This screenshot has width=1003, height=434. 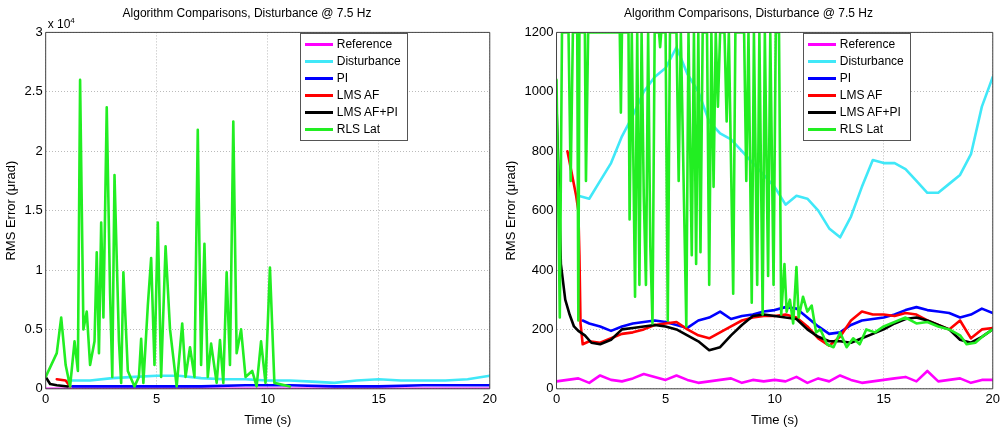 What do you see at coordinates (39, 31) in the screenshot?
I see `y-tick-label: 3` at bounding box center [39, 31].